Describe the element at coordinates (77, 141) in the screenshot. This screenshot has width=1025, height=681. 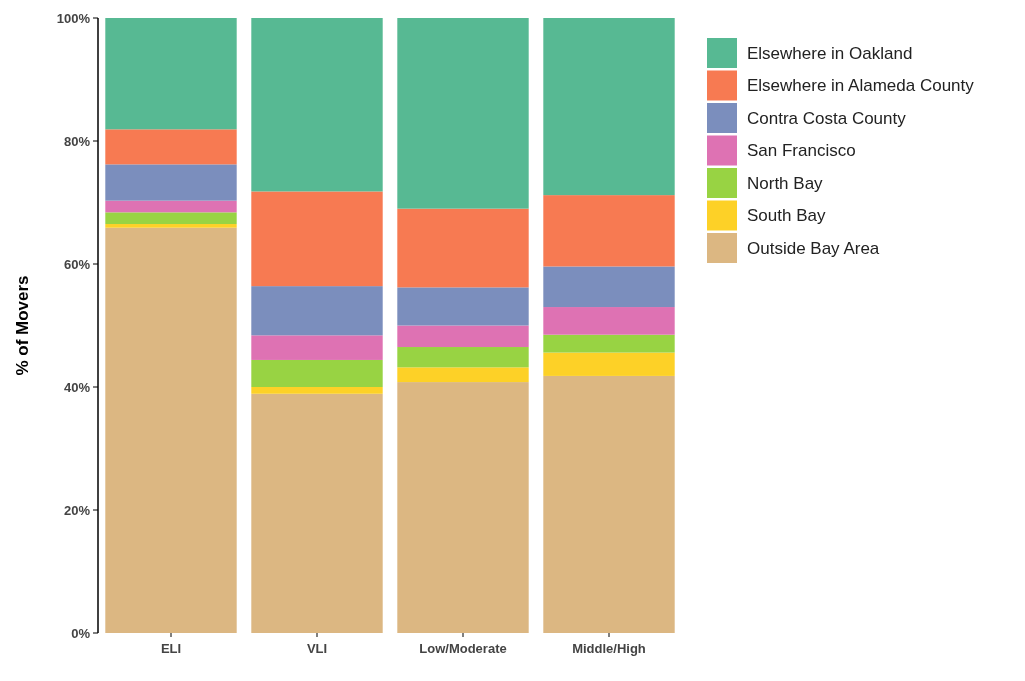
I see `y-tick-label: 80%` at that location.